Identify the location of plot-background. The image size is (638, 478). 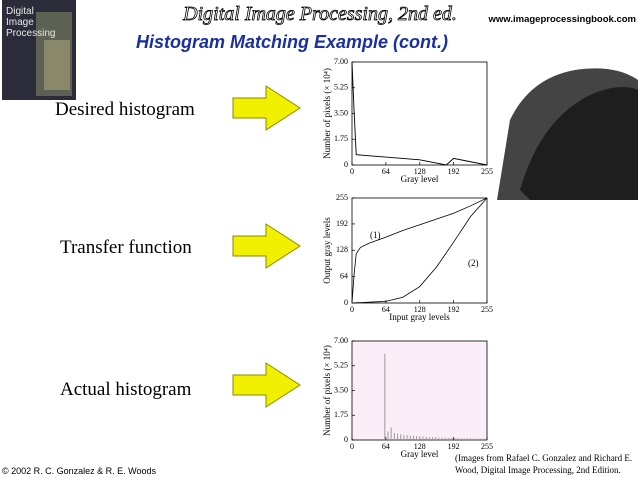
(419, 390).